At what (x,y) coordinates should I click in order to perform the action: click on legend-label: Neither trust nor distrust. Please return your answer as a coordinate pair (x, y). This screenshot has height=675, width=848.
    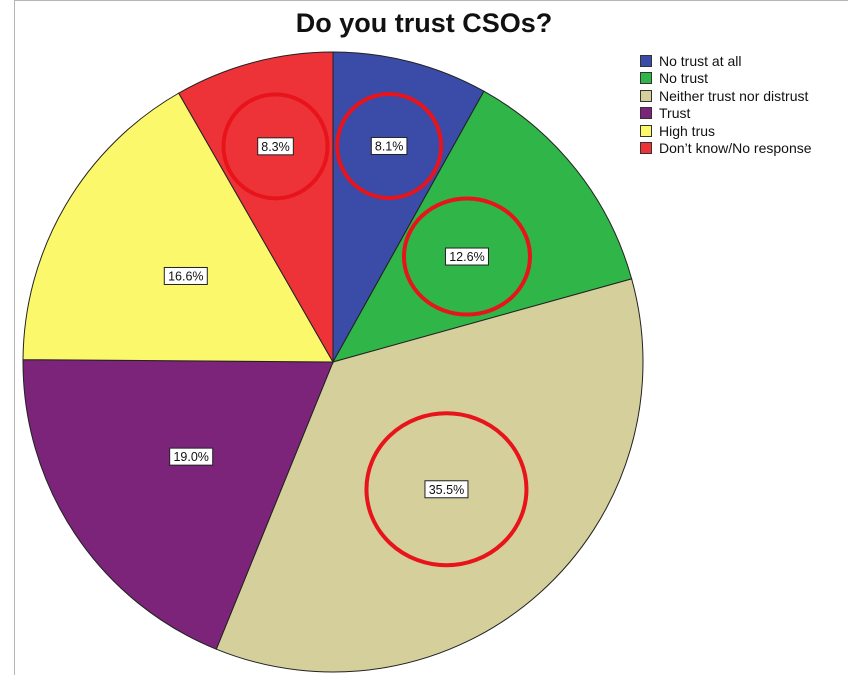
    Looking at the image, I should click on (734, 95).